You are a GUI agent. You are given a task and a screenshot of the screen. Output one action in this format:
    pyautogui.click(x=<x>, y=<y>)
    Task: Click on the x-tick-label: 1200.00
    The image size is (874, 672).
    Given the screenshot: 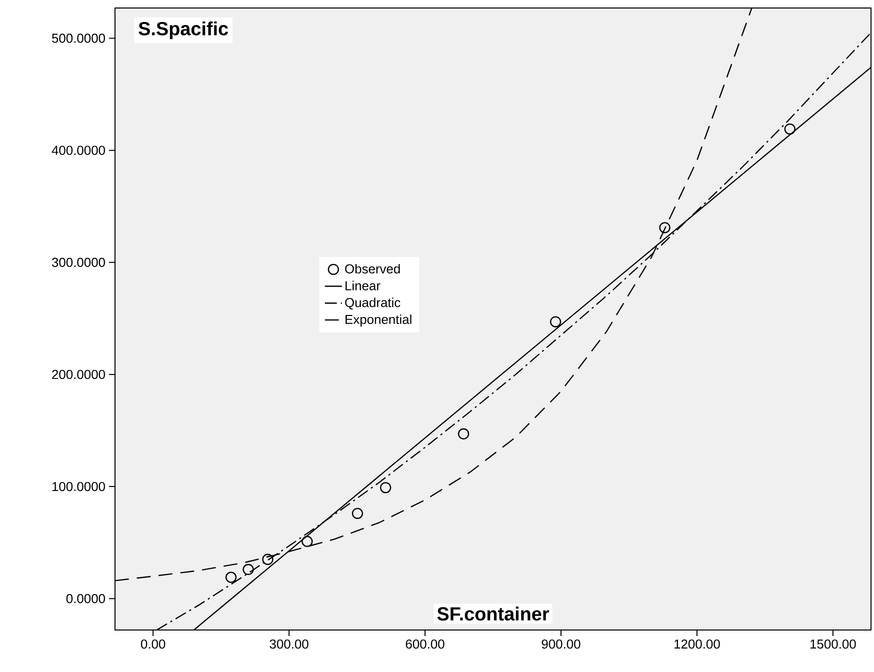 What is the action you would take?
    pyautogui.click(x=697, y=644)
    